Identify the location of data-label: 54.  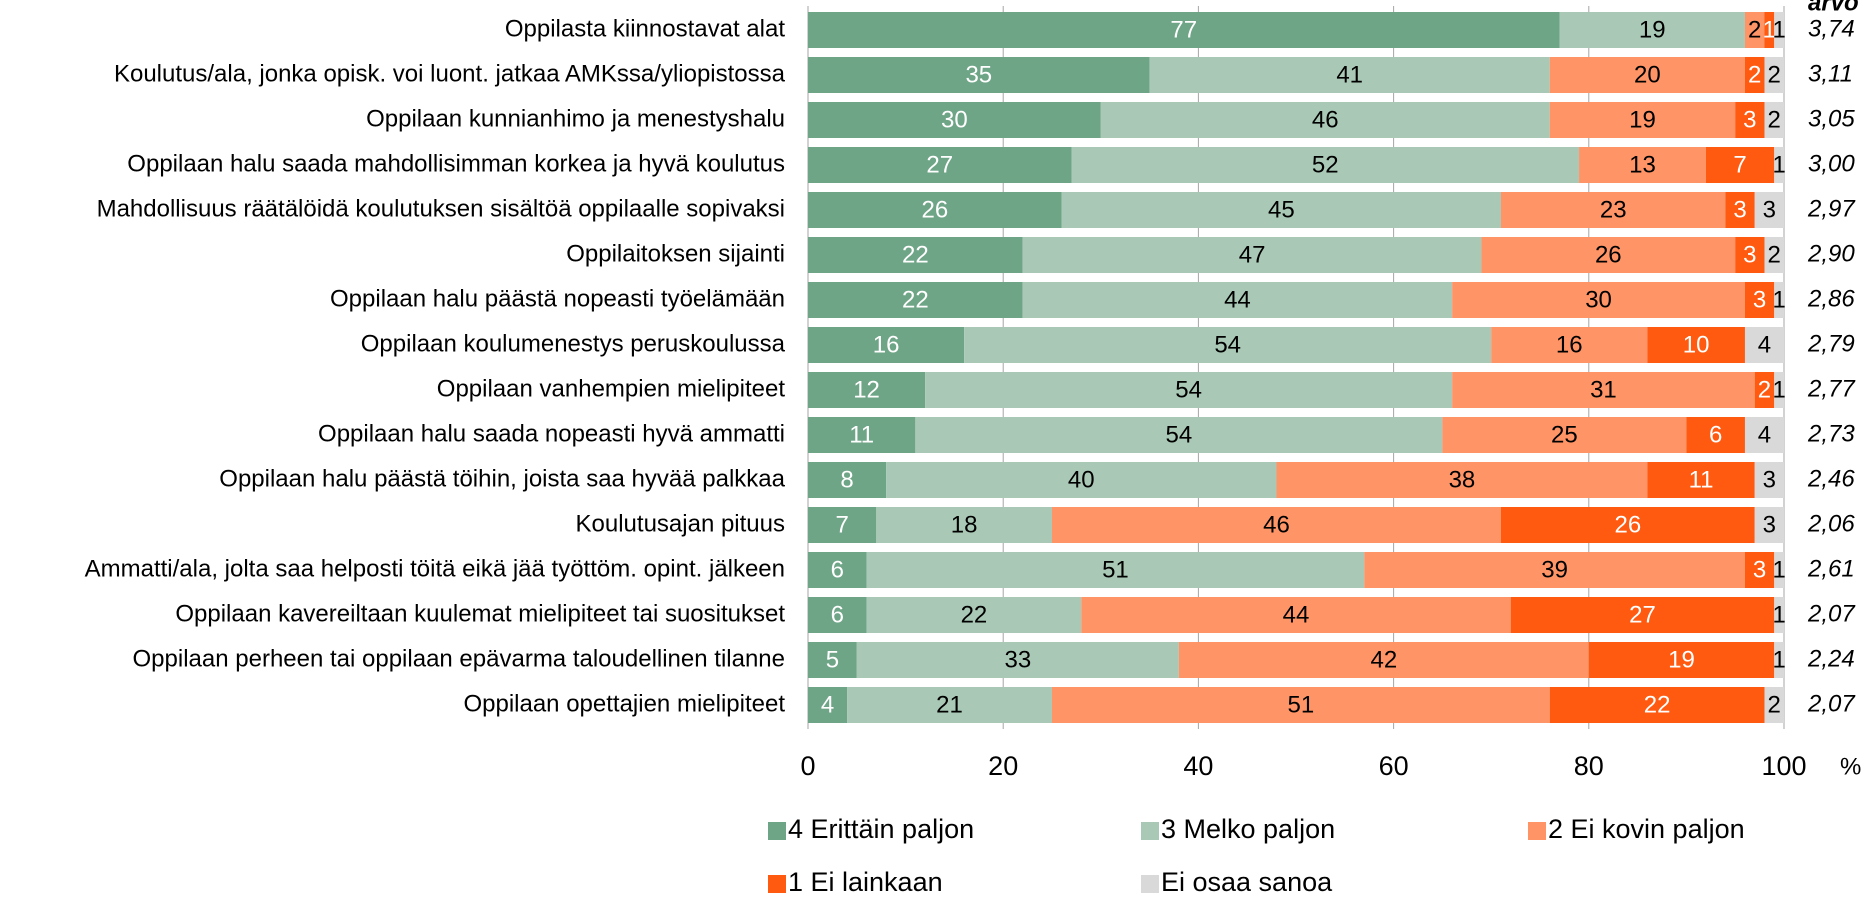
(1188, 389).